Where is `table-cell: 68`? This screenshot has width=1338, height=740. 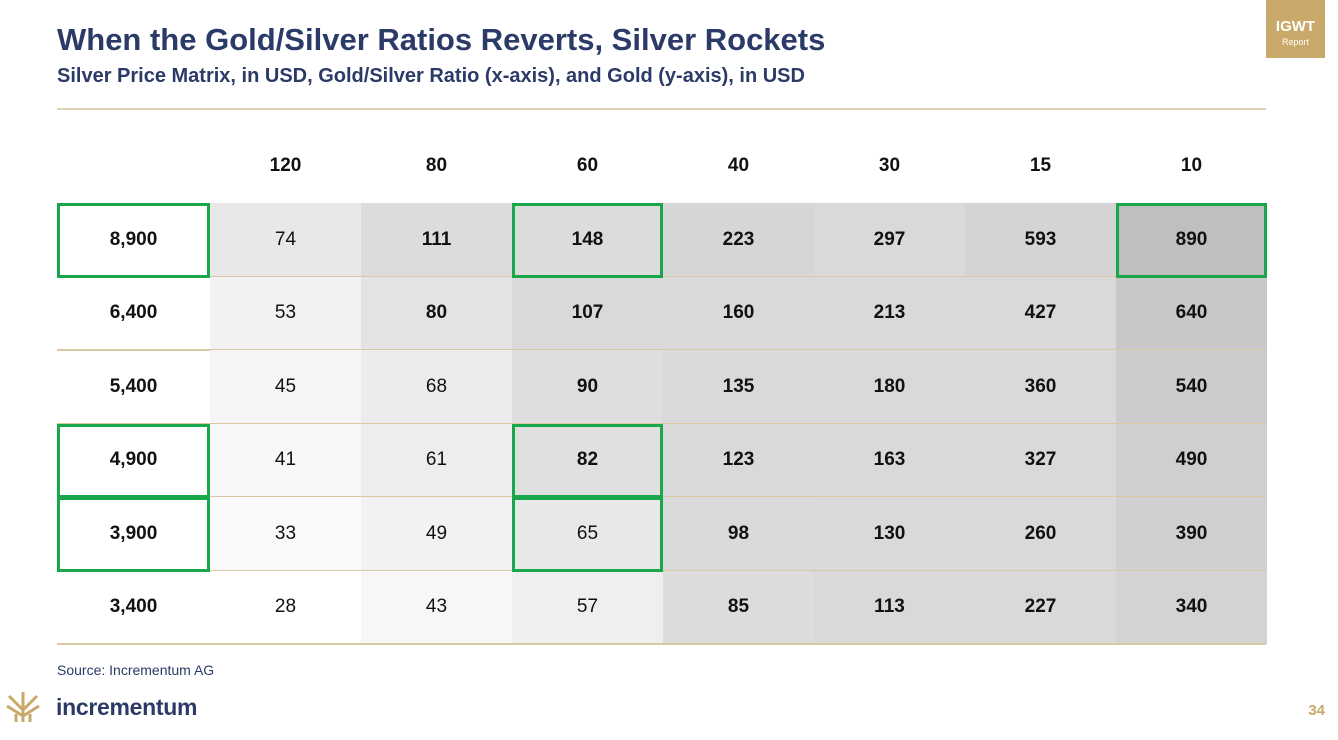 table-cell: 68 is located at coordinates (436, 387).